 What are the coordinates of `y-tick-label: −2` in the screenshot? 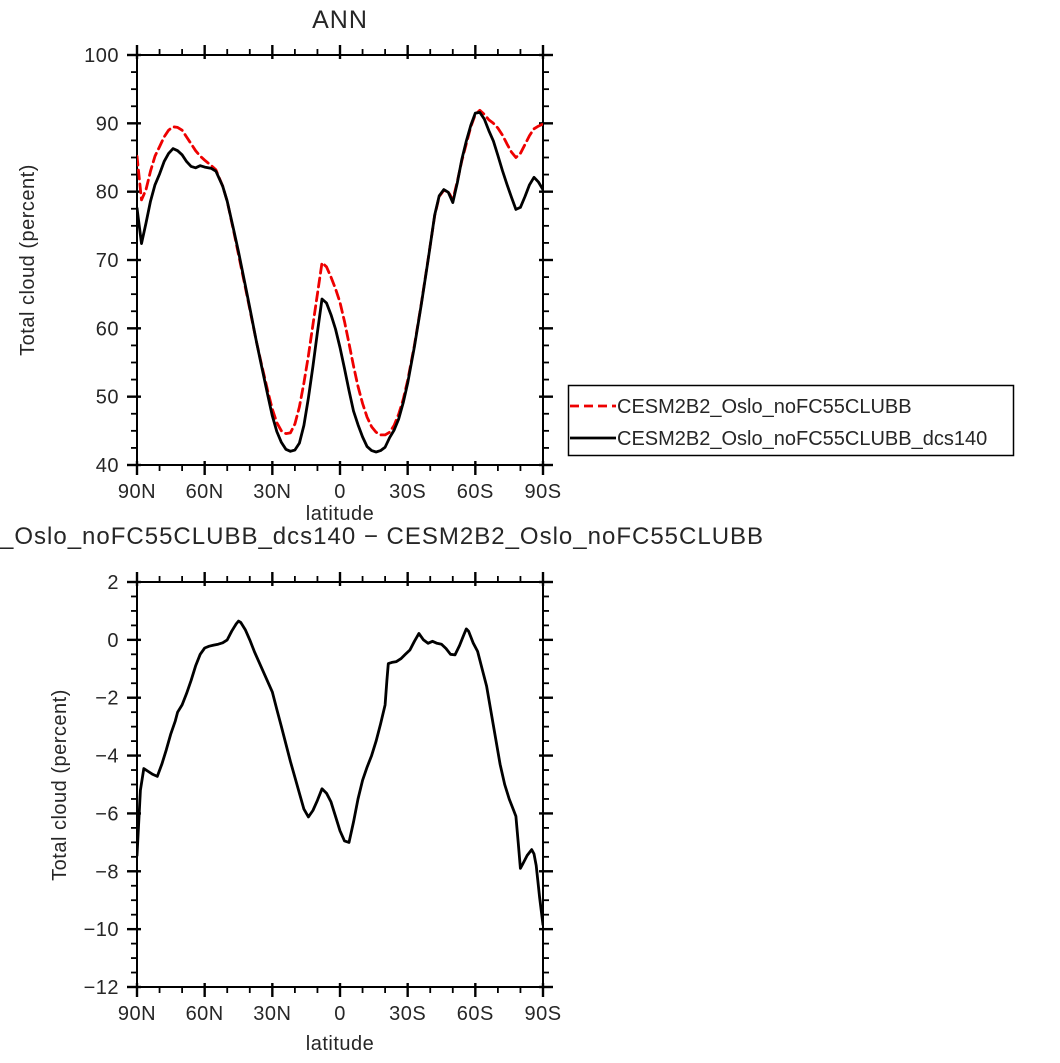 It's located at (107, 699).